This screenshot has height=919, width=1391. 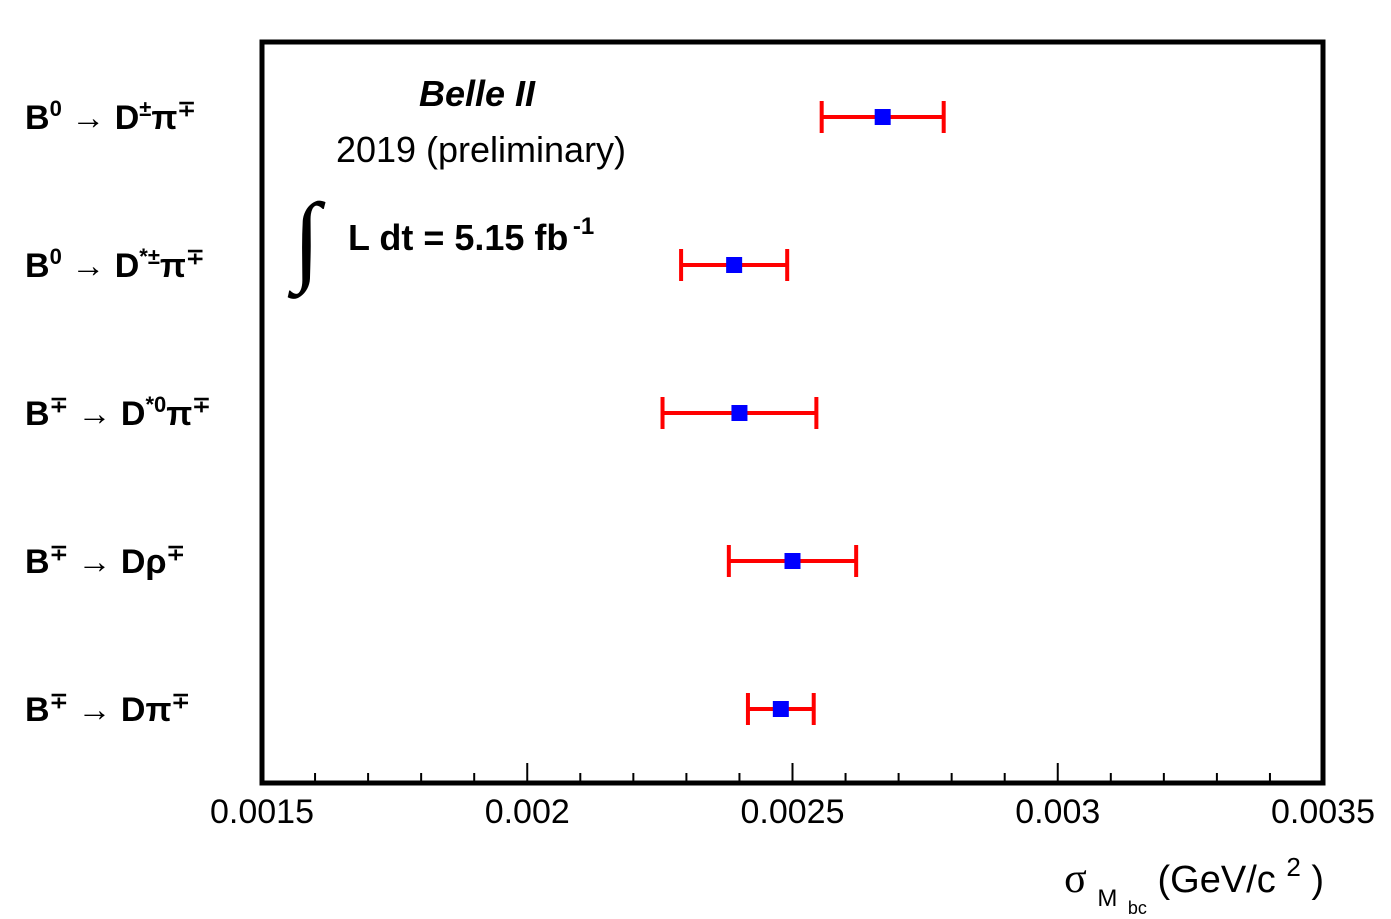 What do you see at coordinates (1137, 908) in the screenshot?
I see `x-label-subsubscript: bc` at bounding box center [1137, 908].